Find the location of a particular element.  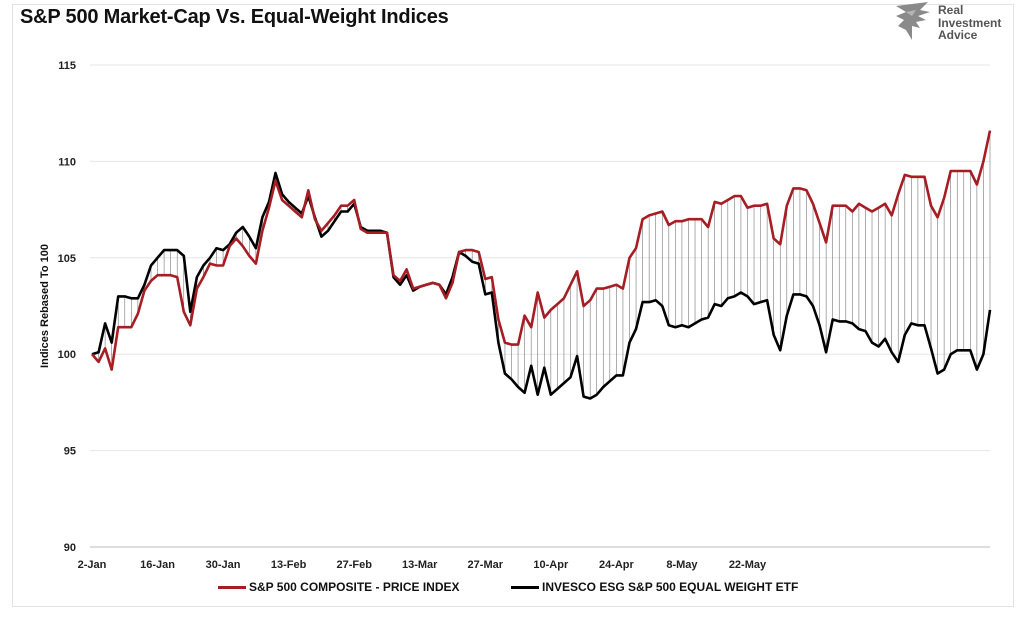

logo-line-2: Investment is located at coordinates (970, 22).